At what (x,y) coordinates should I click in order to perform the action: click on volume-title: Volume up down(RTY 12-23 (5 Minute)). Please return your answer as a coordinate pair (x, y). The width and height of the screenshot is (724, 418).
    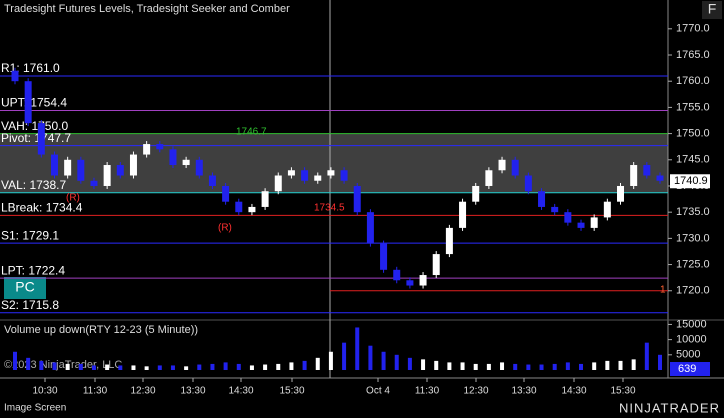
    Looking at the image, I should click on (101, 330).